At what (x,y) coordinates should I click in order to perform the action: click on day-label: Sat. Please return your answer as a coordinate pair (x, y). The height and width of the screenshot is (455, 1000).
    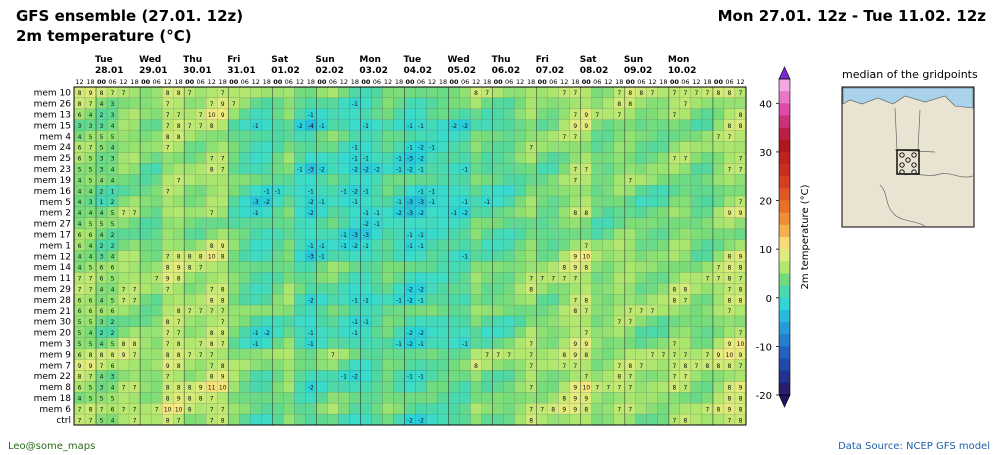
    Looking at the image, I should click on (280, 60).